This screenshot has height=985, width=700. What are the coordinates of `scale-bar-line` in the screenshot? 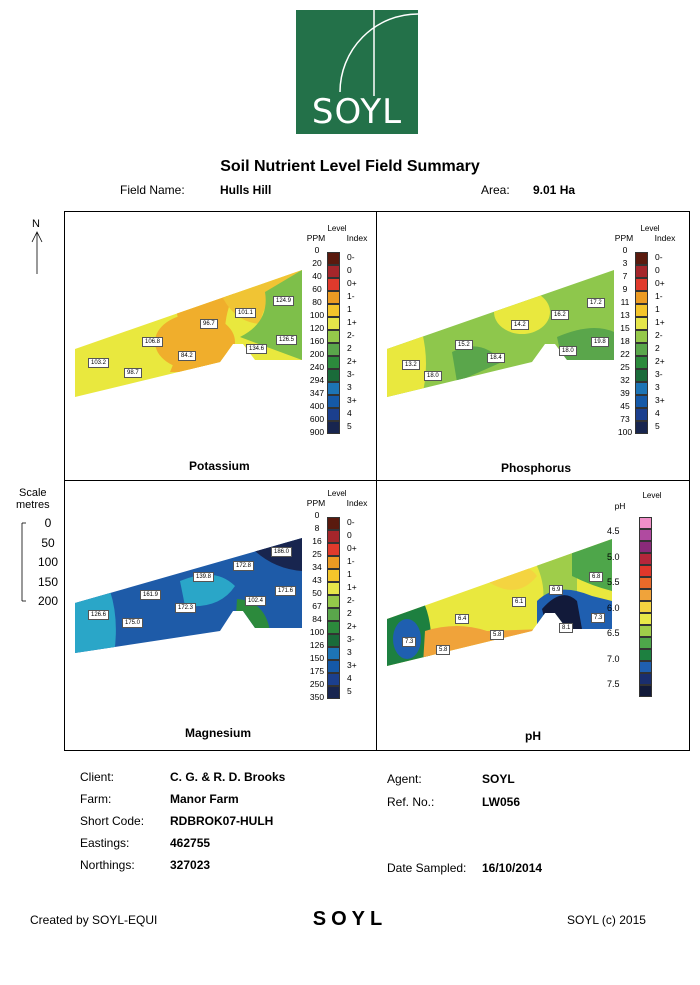 It's located at (23, 562).